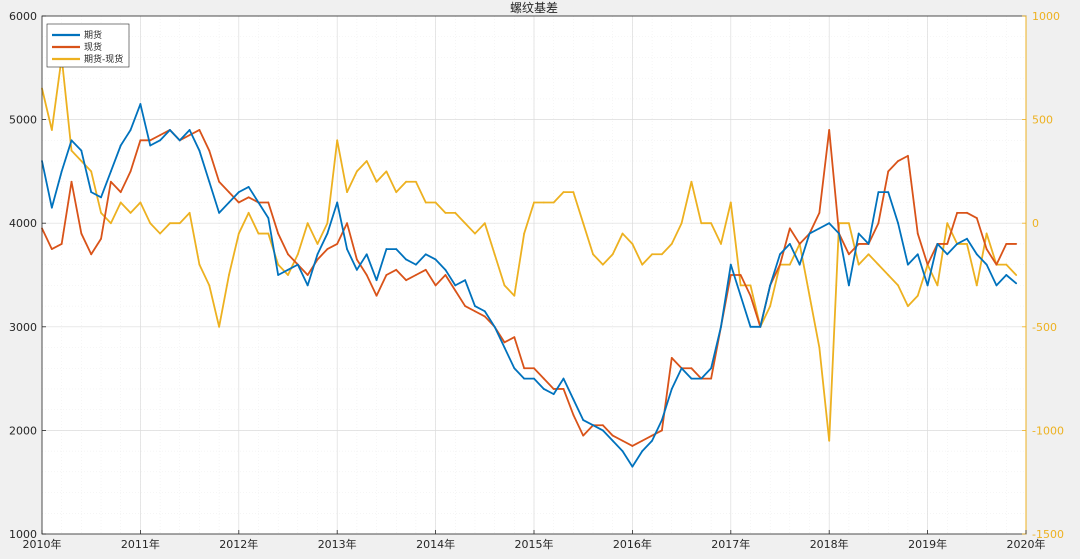 This screenshot has width=1080, height=559. What do you see at coordinates (1043, 275) in the screenshot?
I see `right-axis: -1500 -1000 -500 0 500 1000` at bounding box center [1043, 275].